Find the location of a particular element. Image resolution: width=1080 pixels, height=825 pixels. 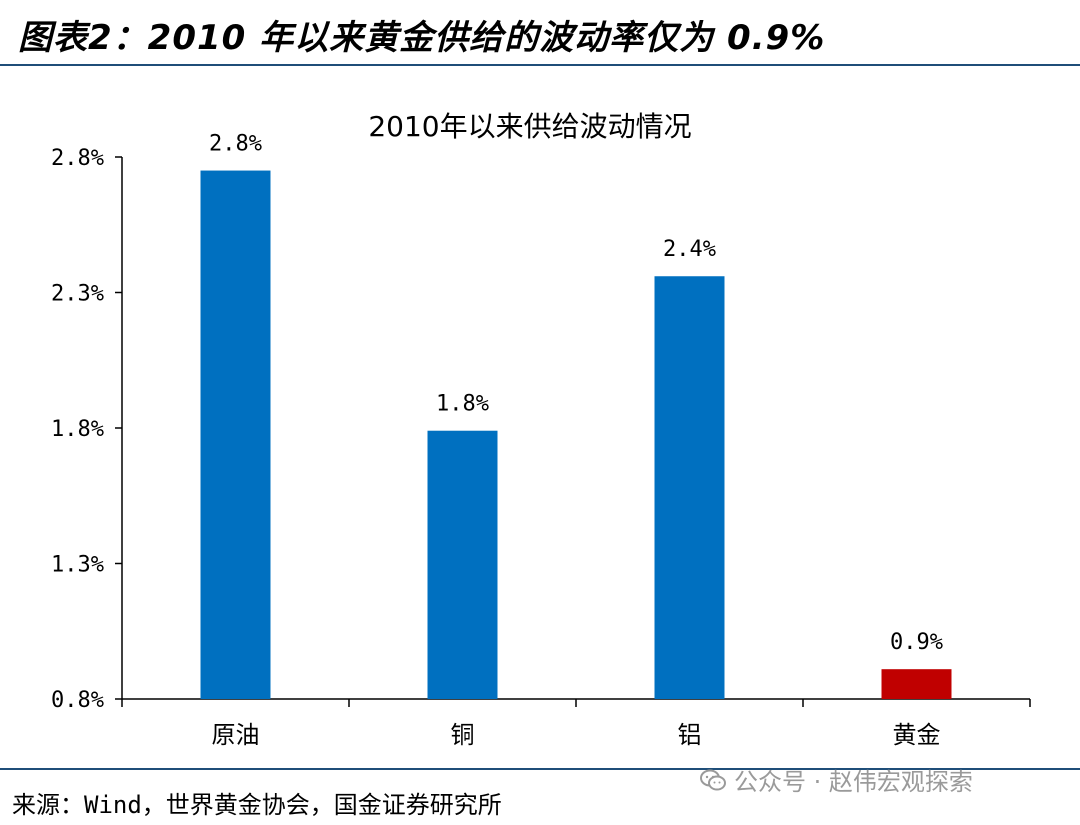

top-rule is located at coordinates (540, 65).